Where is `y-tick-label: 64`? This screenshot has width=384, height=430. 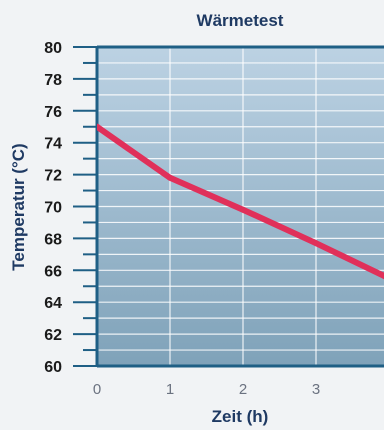 y-tick-label: 64 is located at coordinates (53, 303).